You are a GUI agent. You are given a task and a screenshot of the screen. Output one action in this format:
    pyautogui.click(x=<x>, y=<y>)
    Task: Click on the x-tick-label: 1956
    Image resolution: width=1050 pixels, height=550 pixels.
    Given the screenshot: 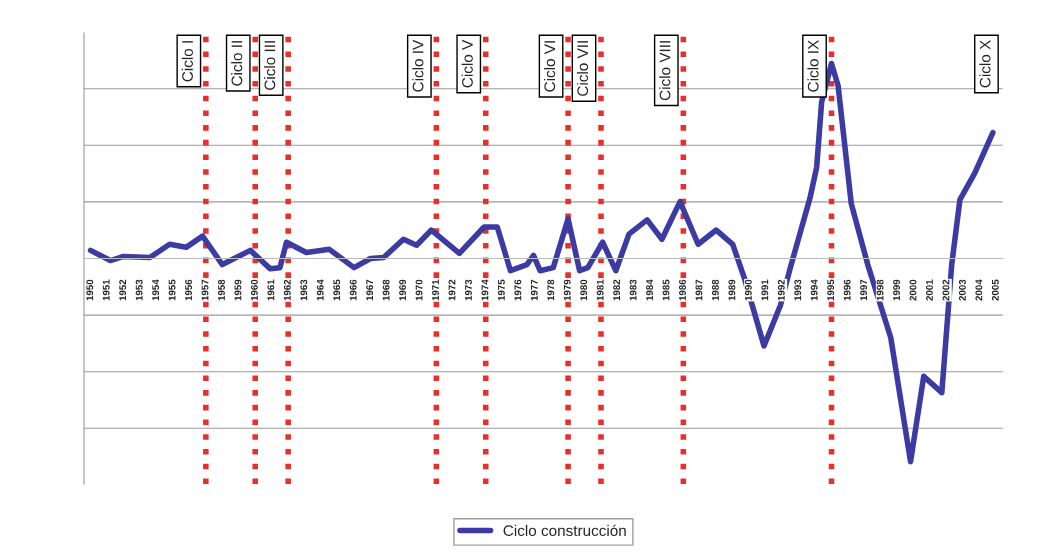 What is the action you would take?
    pyautogui.click(x=188, y=290)
    